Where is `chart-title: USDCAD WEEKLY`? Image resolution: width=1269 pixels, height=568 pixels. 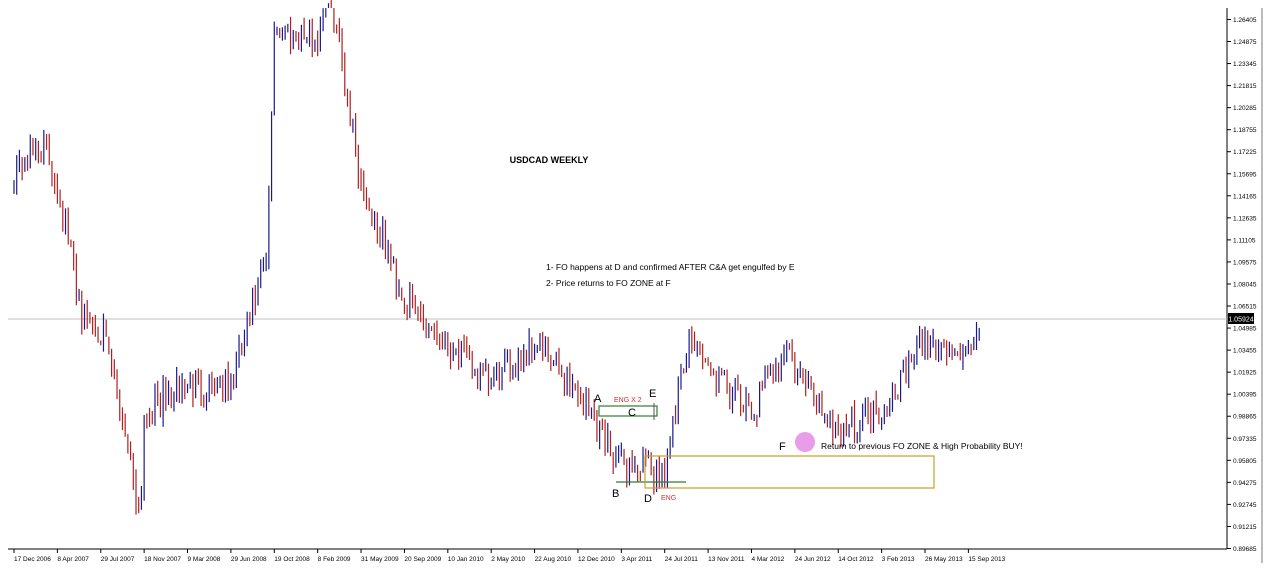
chart-title: USDCAD WEEKLY is located at coordinates (549, 160).